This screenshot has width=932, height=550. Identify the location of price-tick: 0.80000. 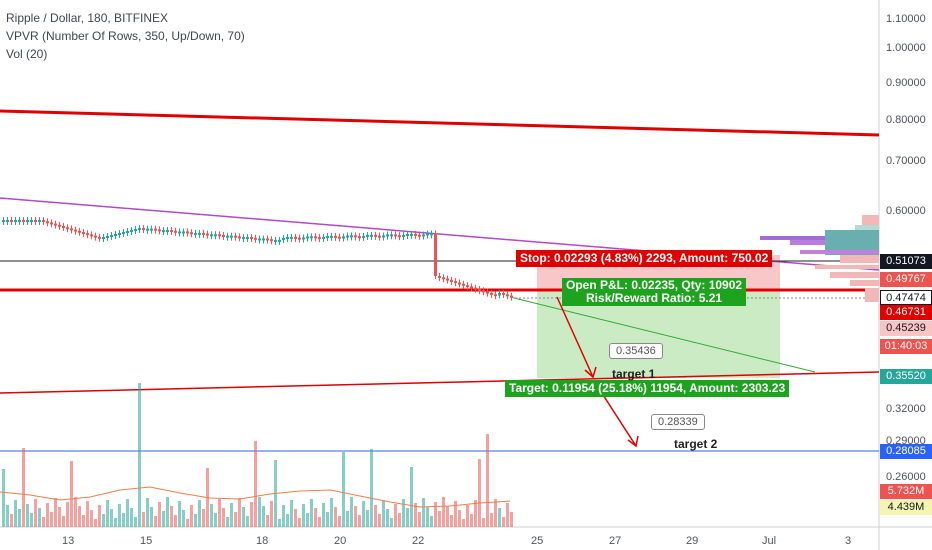
(906, 120).